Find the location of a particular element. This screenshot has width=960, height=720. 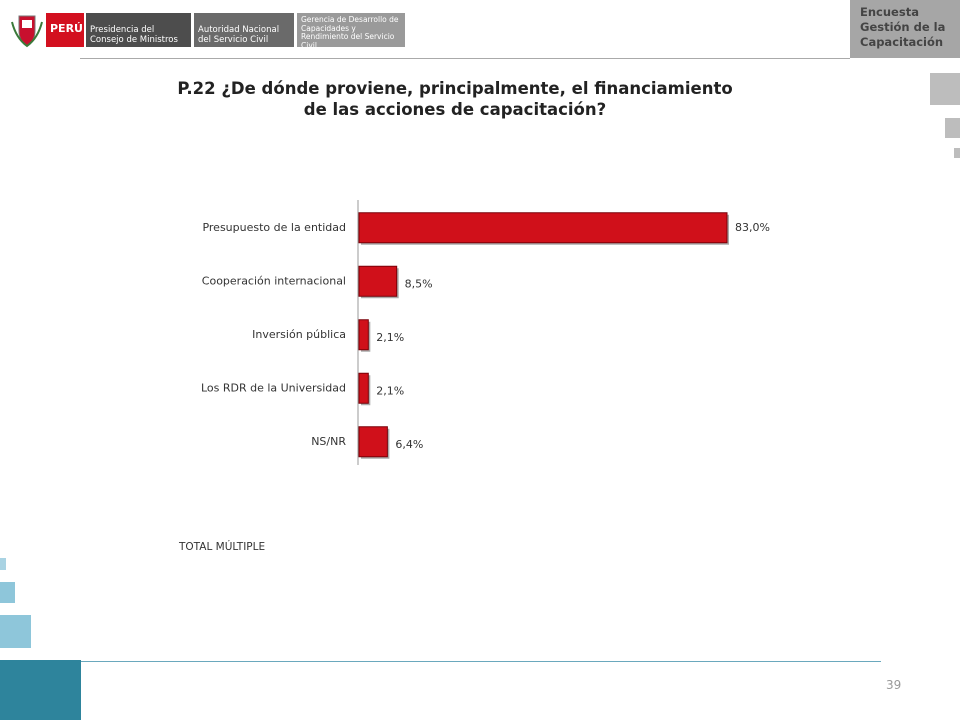

category-label: Inversión pública is located at coordinates (299, 334).